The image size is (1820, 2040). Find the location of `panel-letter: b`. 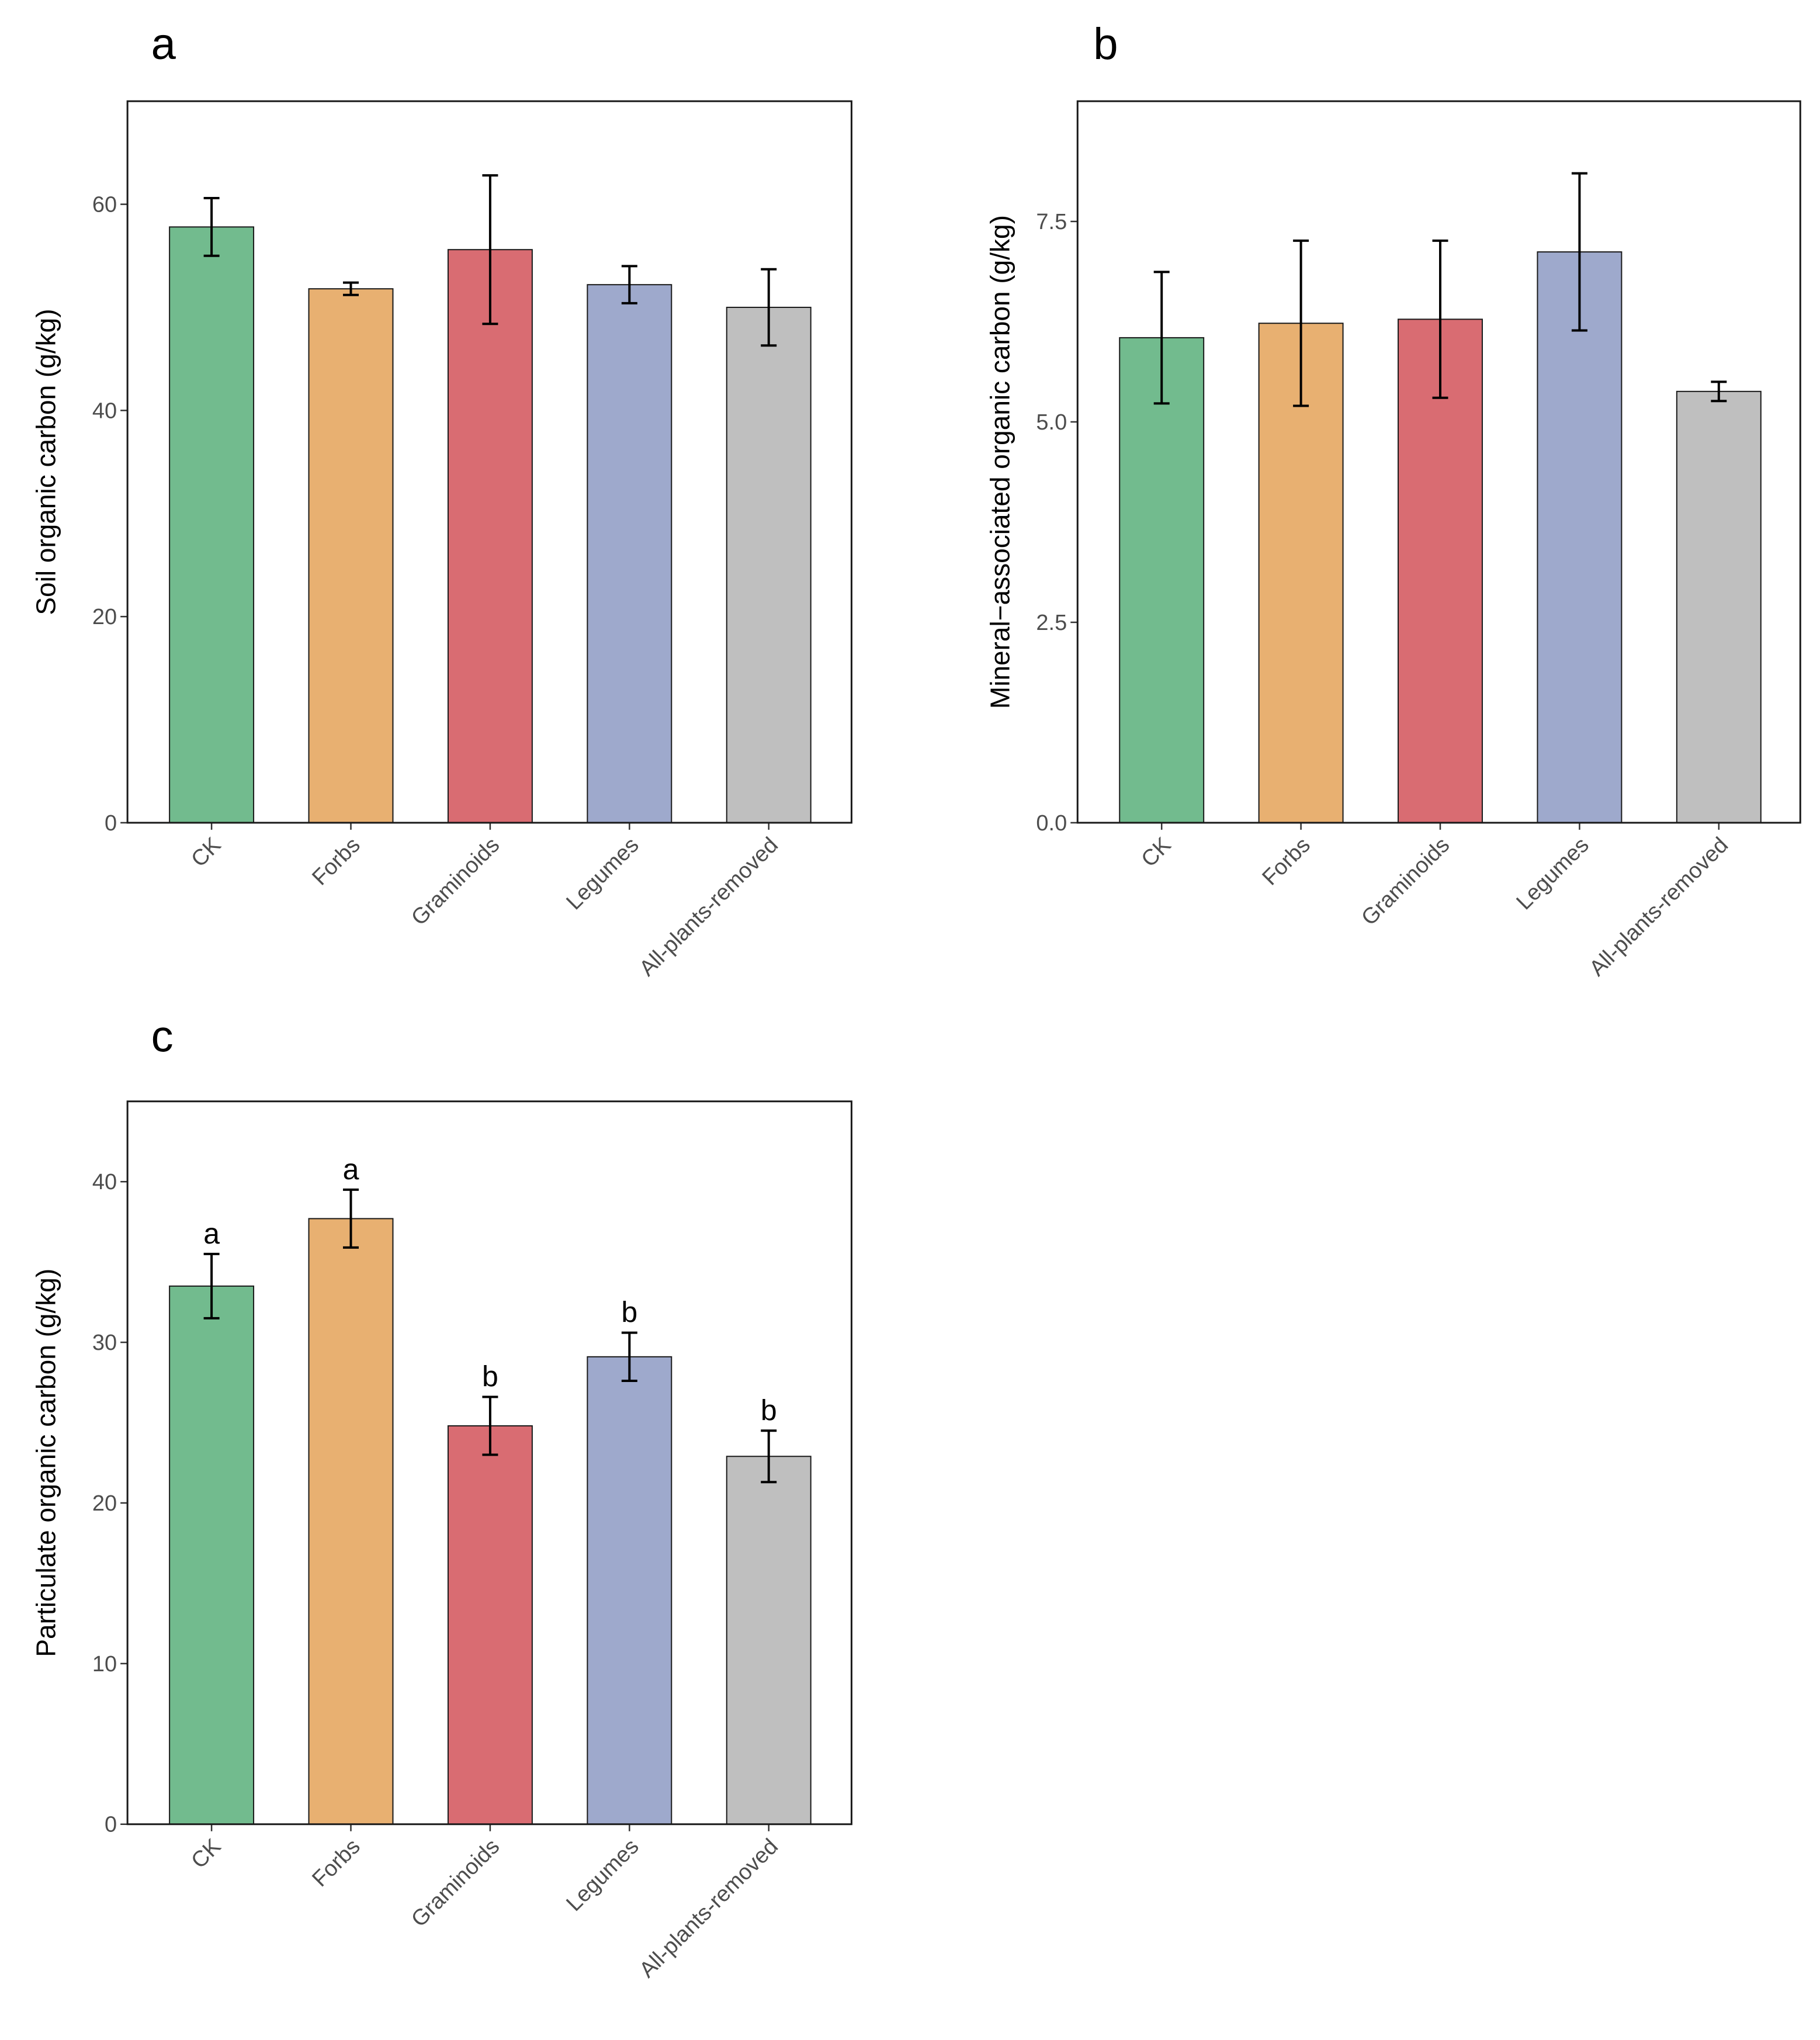

panel-letter: b is located at coordinates (1105, 44).